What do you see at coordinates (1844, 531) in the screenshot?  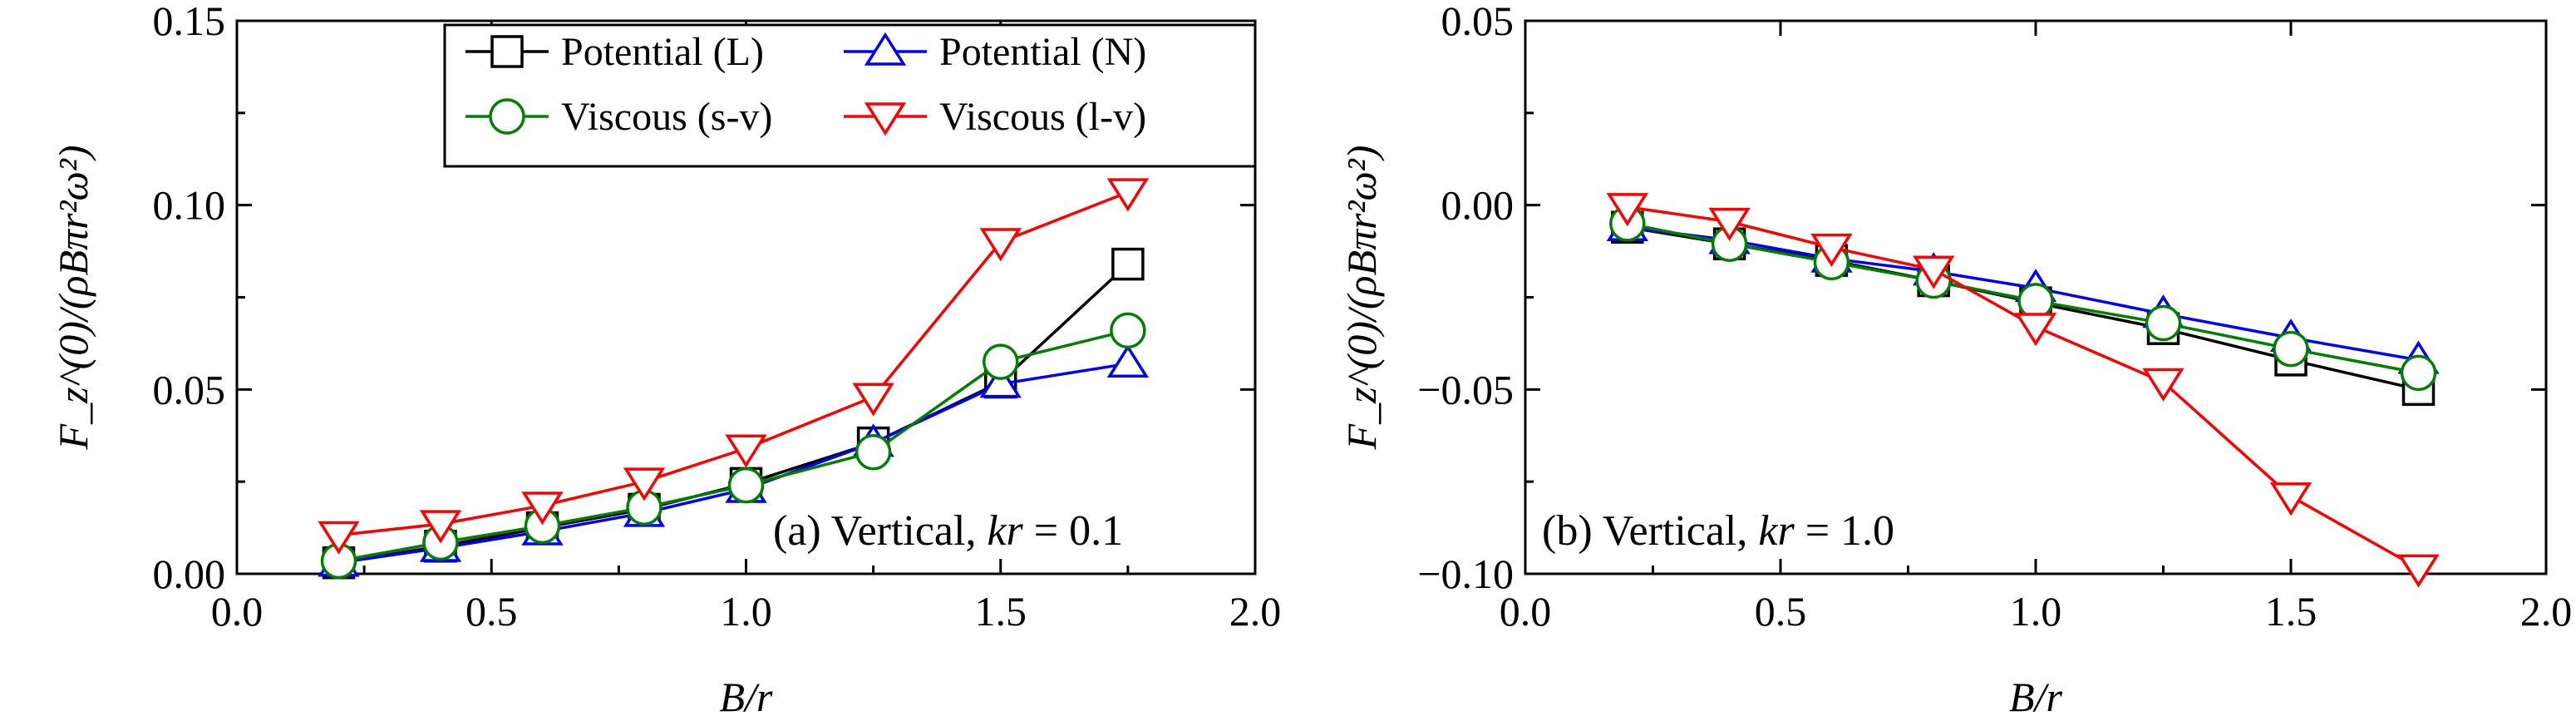 I see `panel-label-suffix: = 1.0` at bounding box center [1844, 531].